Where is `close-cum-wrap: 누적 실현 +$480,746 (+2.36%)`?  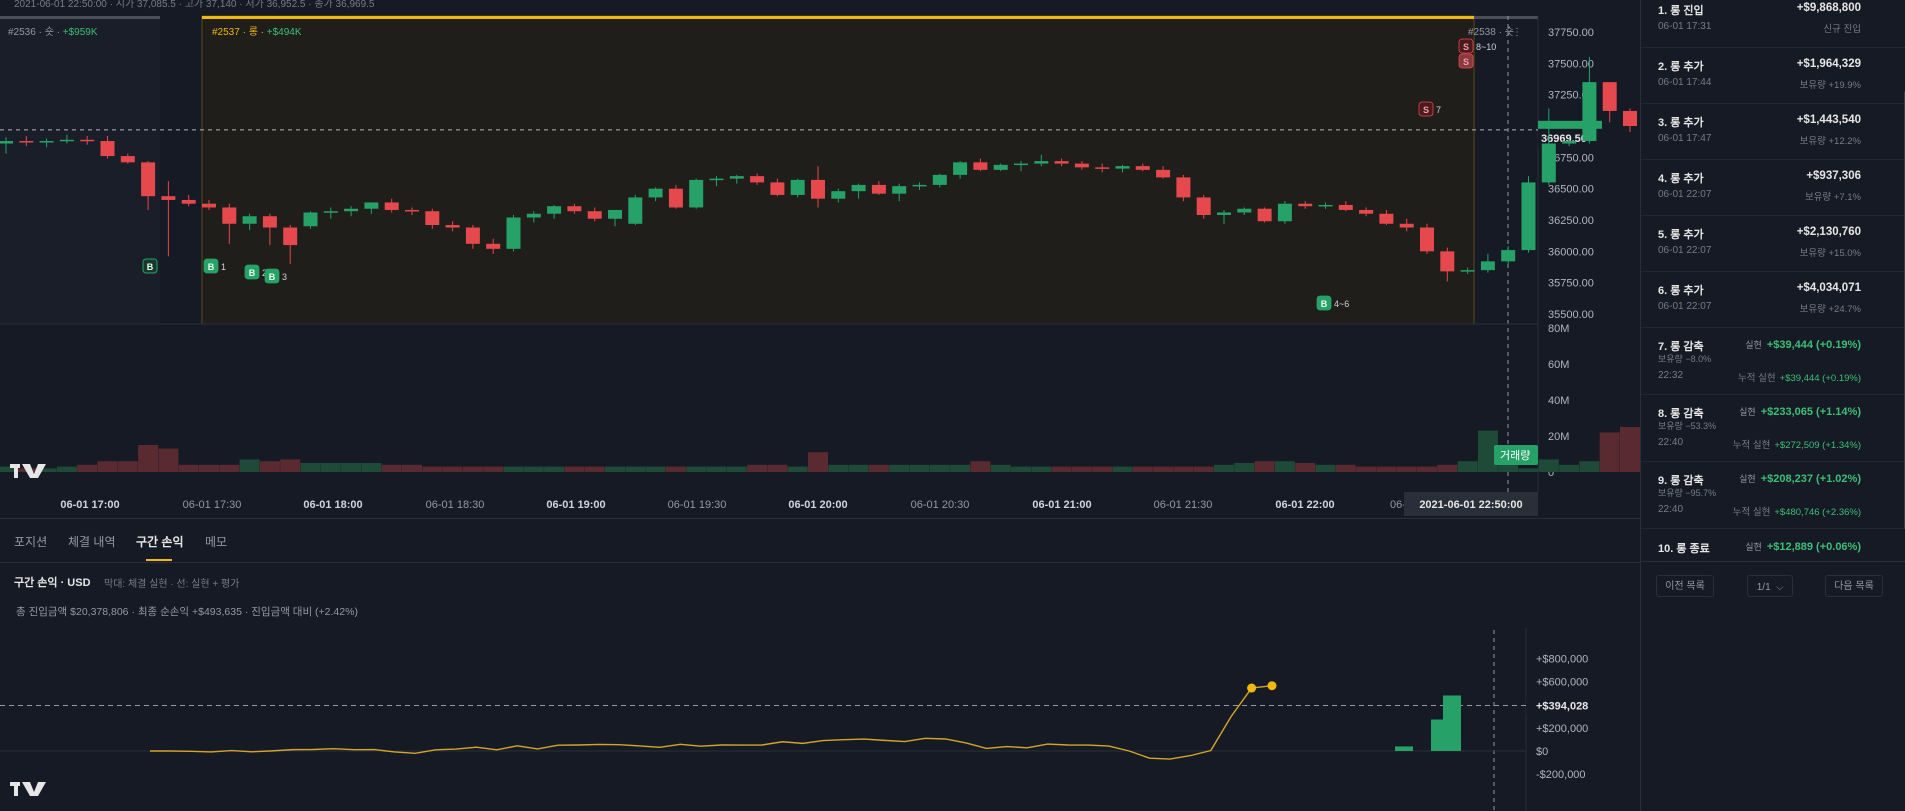
close-cum-wrap: 누적 실현 +$480,746 (+2.36%) is located at coordinates (1797, 511).